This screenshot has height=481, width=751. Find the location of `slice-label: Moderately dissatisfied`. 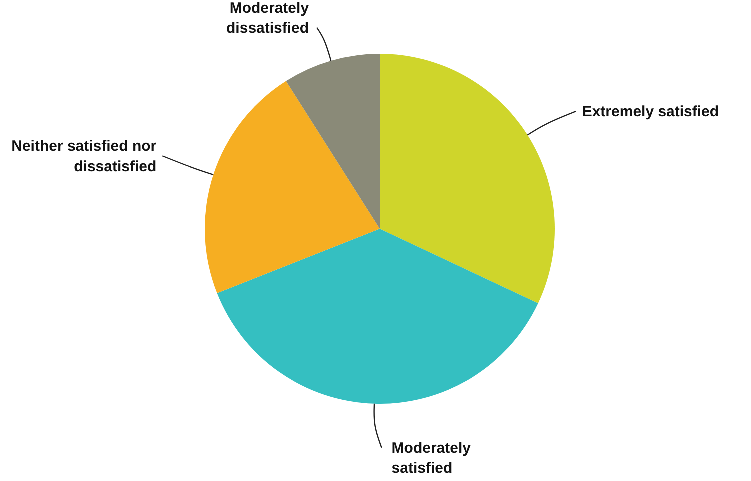

slice-label: Moderately dissatisfied is located at coordinates (268, 19).